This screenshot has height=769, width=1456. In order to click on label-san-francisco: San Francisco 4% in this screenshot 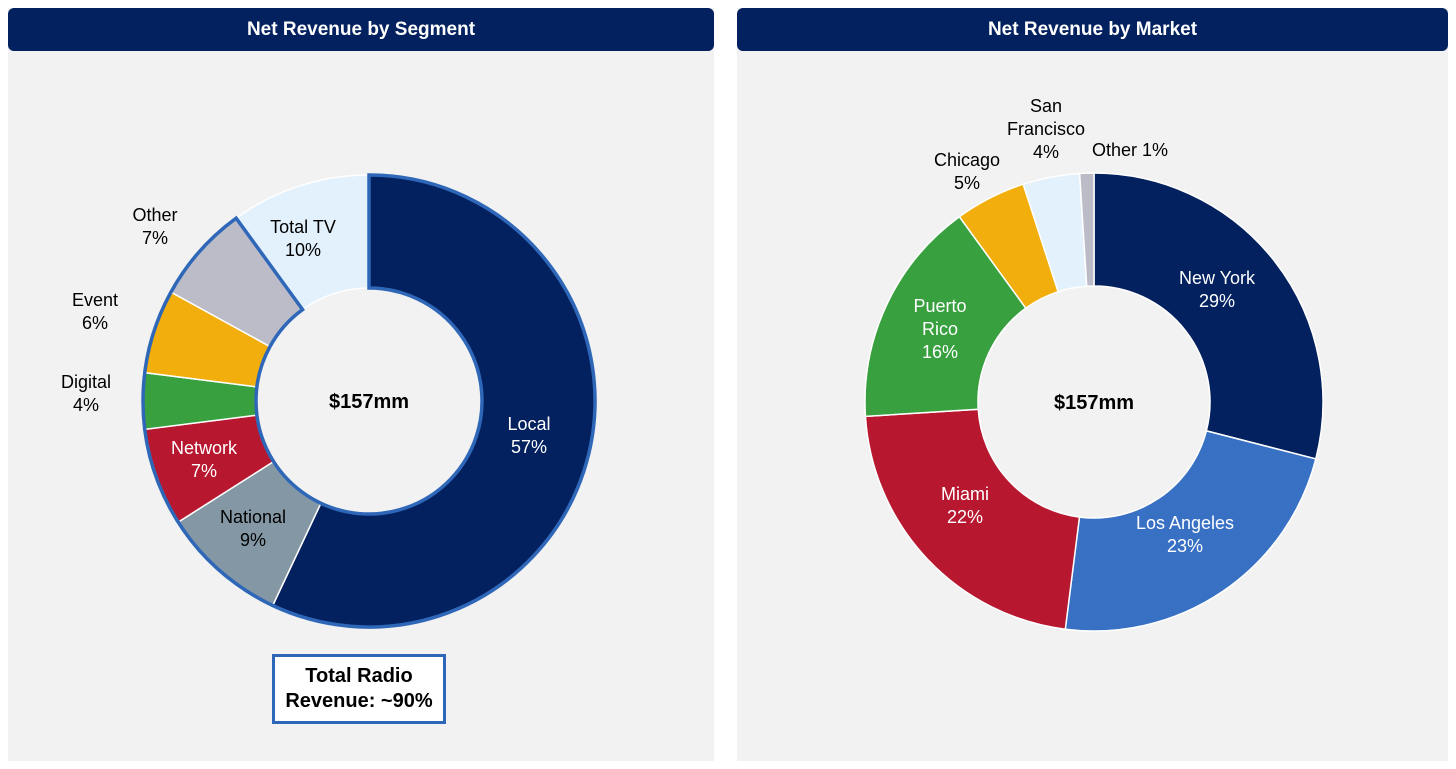, I will do `click(1046, 129)`.